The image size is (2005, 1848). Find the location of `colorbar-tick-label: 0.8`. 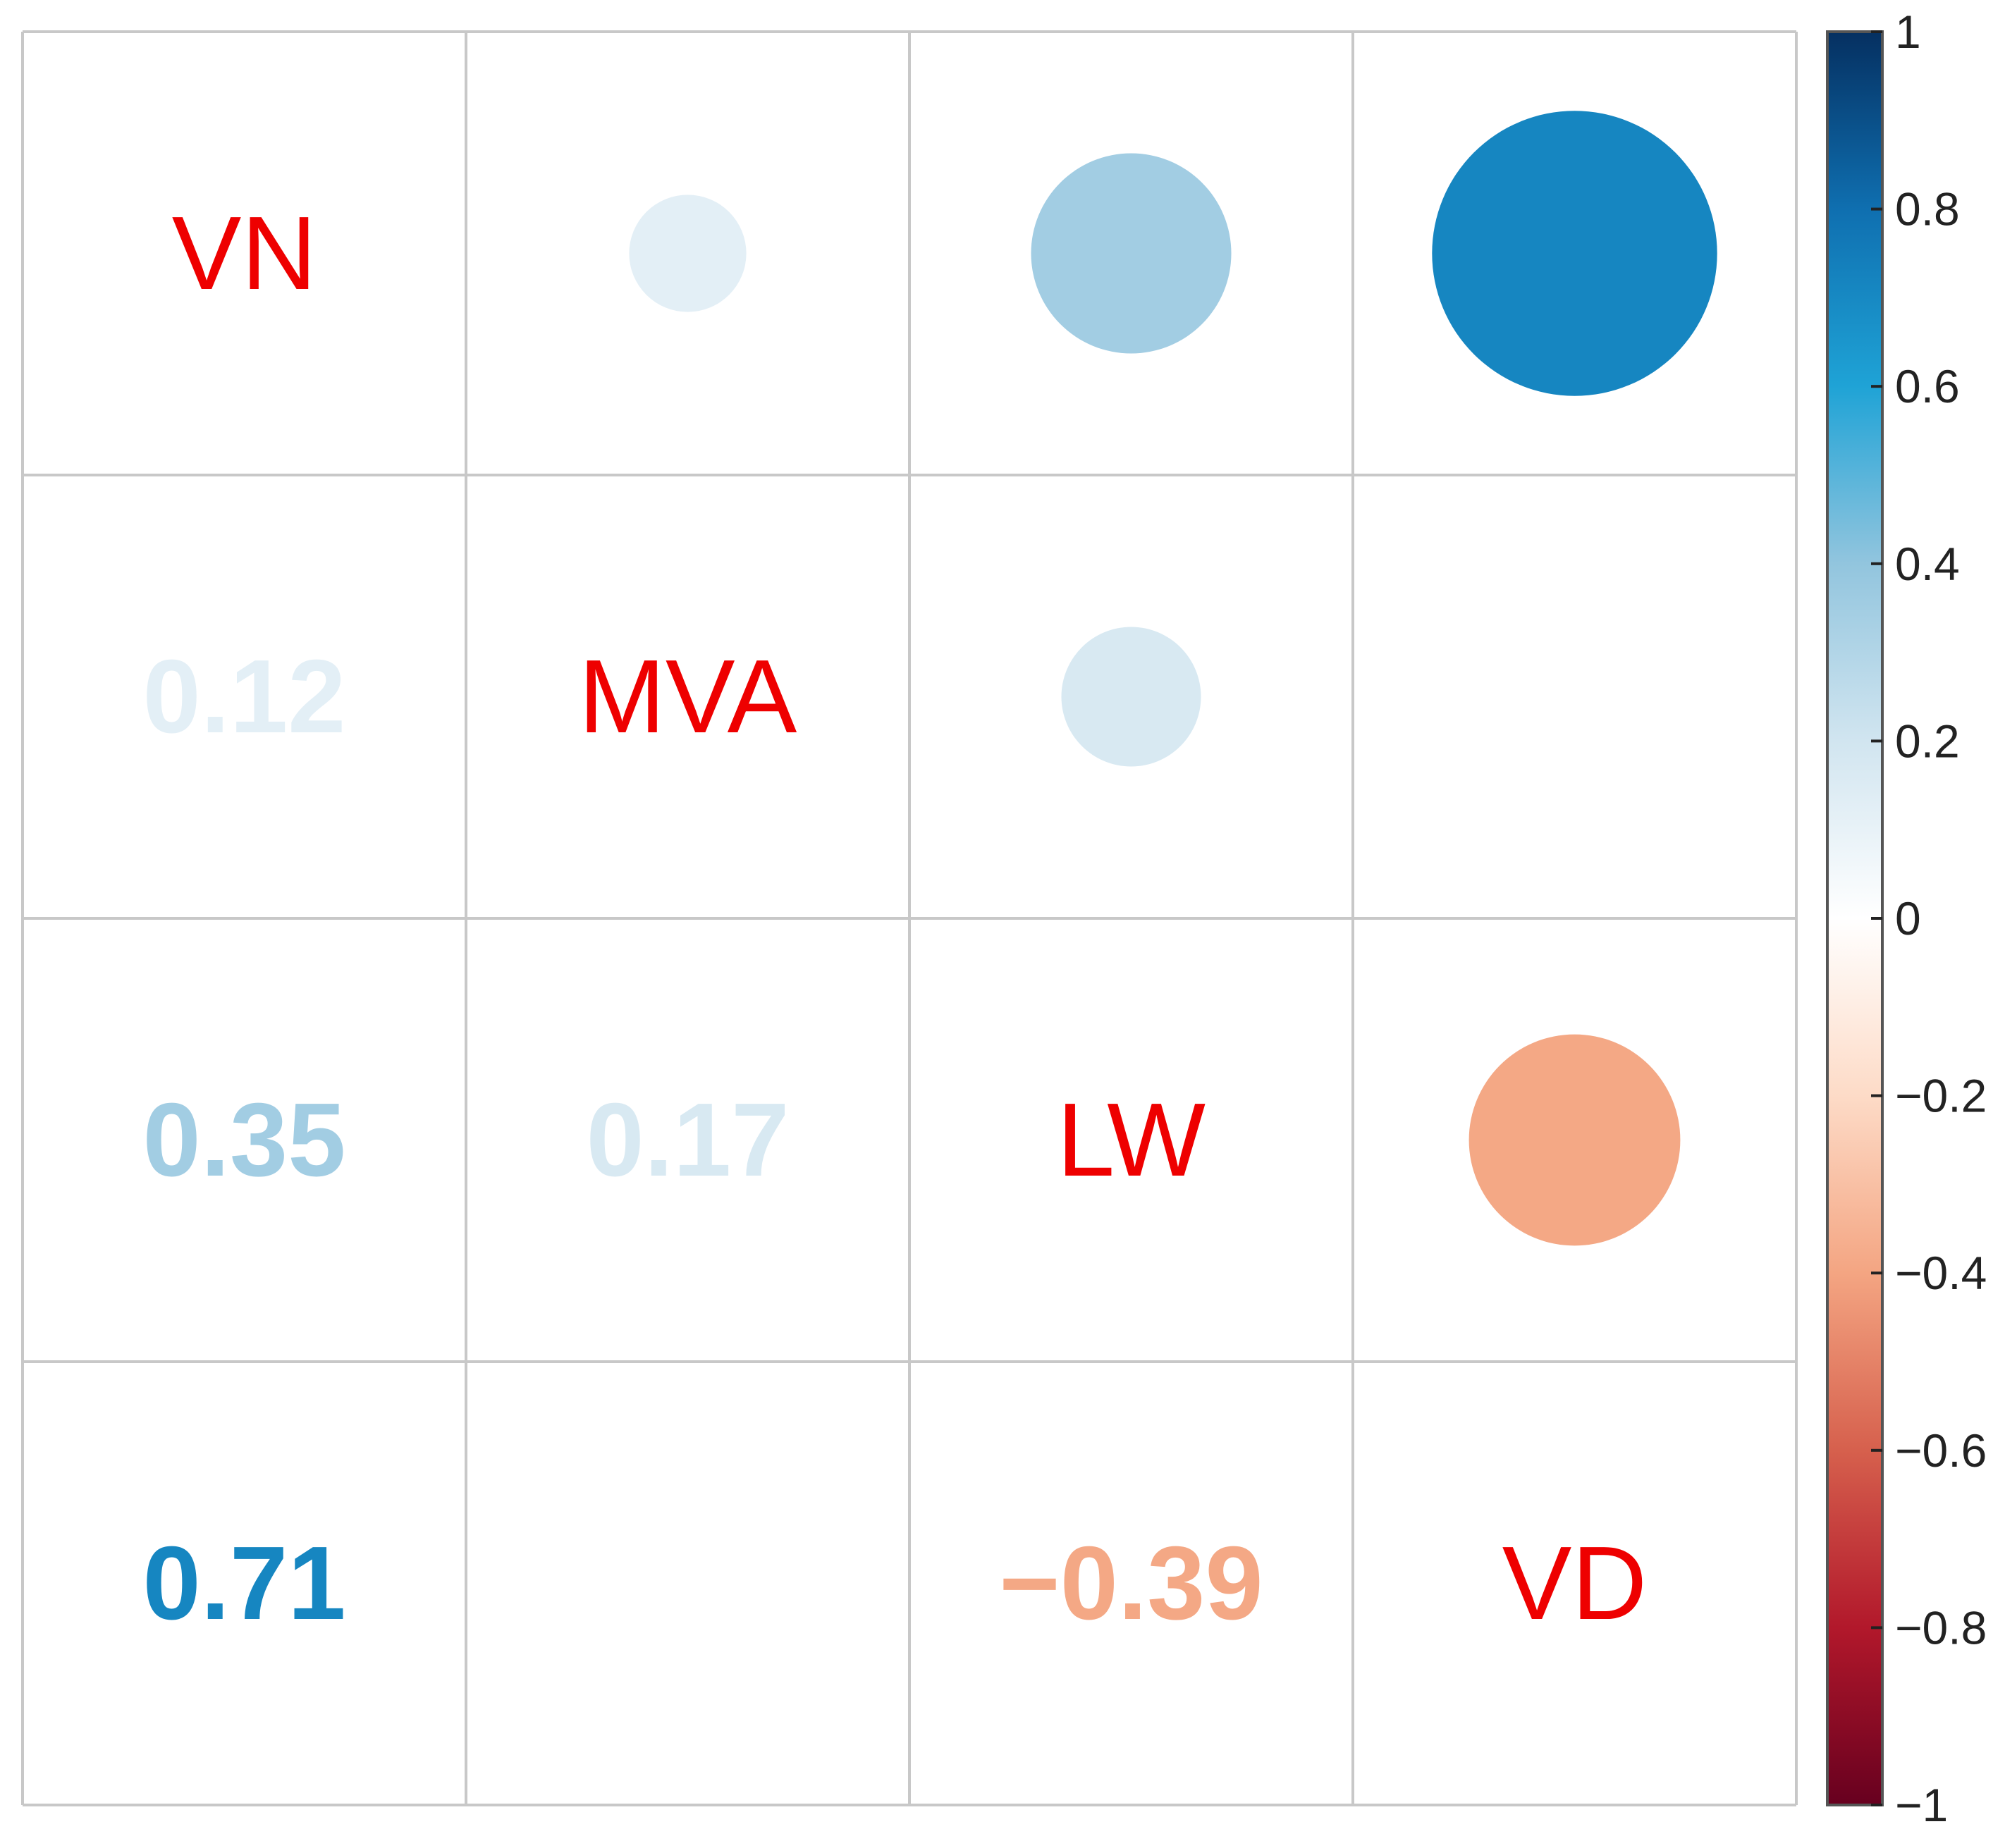

colorbar-tick-label: 0.8 is located at coordinates (1927, 209).